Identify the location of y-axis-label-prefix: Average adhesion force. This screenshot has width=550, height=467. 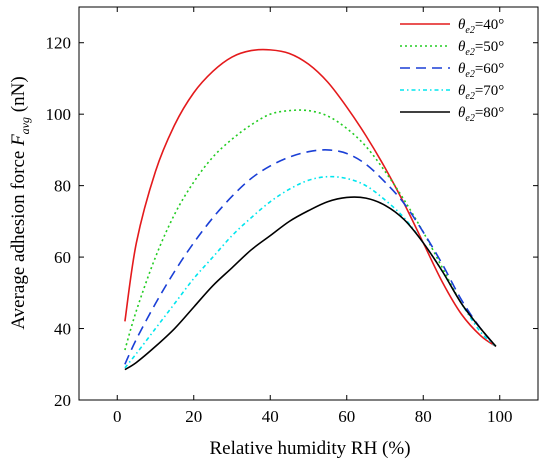
(18, 238).